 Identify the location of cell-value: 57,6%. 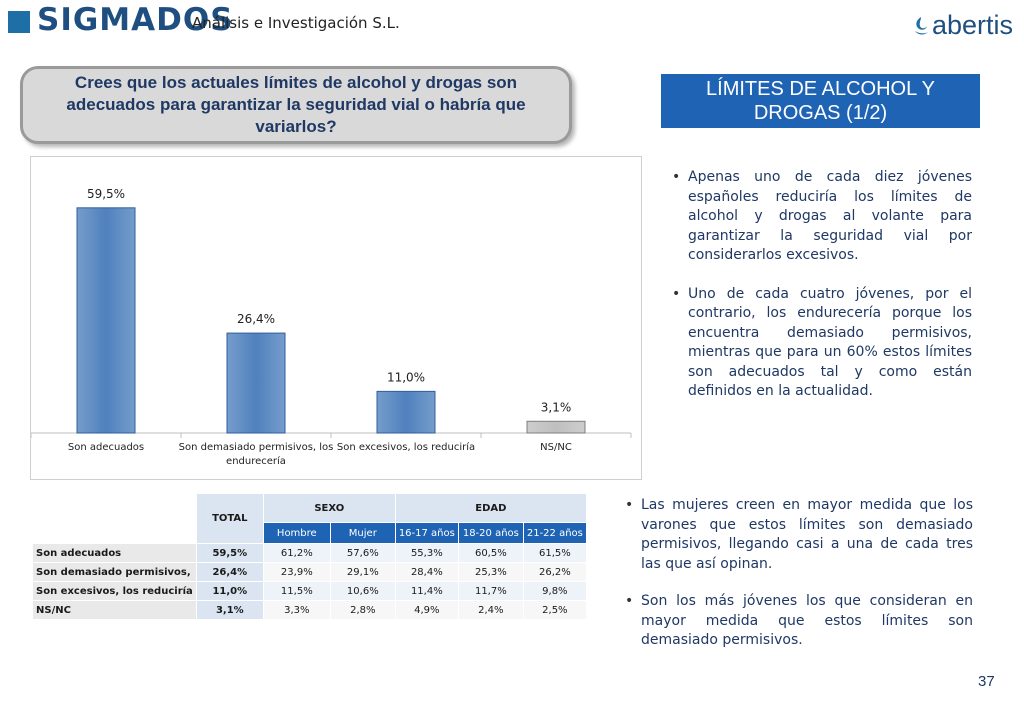
(362, 553).